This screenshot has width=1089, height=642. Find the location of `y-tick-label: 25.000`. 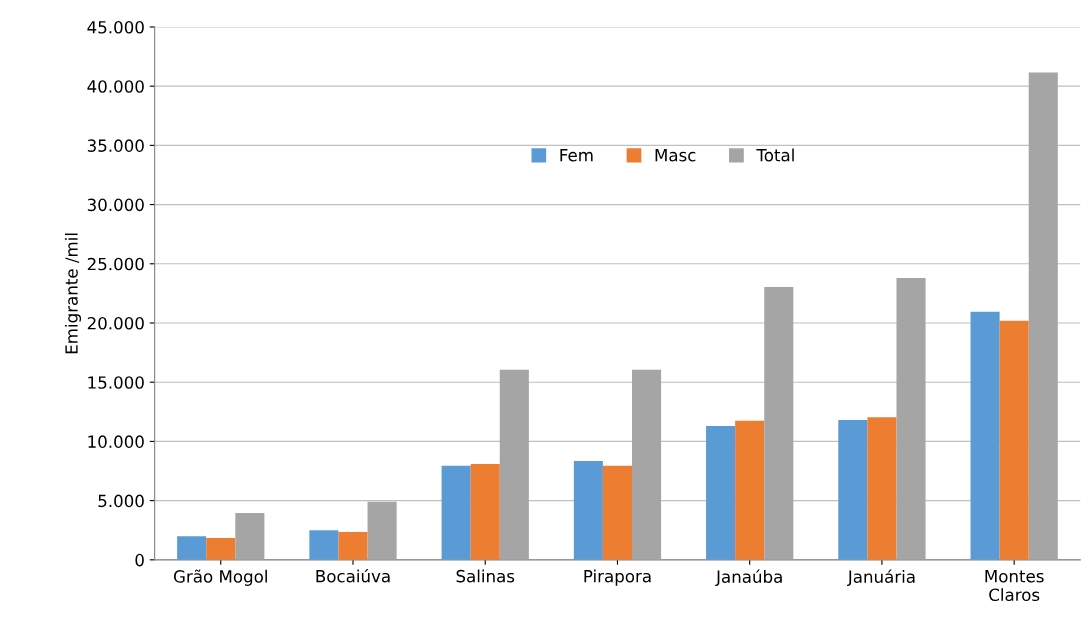

y-tick-label: 25.000 is located at coordinates (115, 264).